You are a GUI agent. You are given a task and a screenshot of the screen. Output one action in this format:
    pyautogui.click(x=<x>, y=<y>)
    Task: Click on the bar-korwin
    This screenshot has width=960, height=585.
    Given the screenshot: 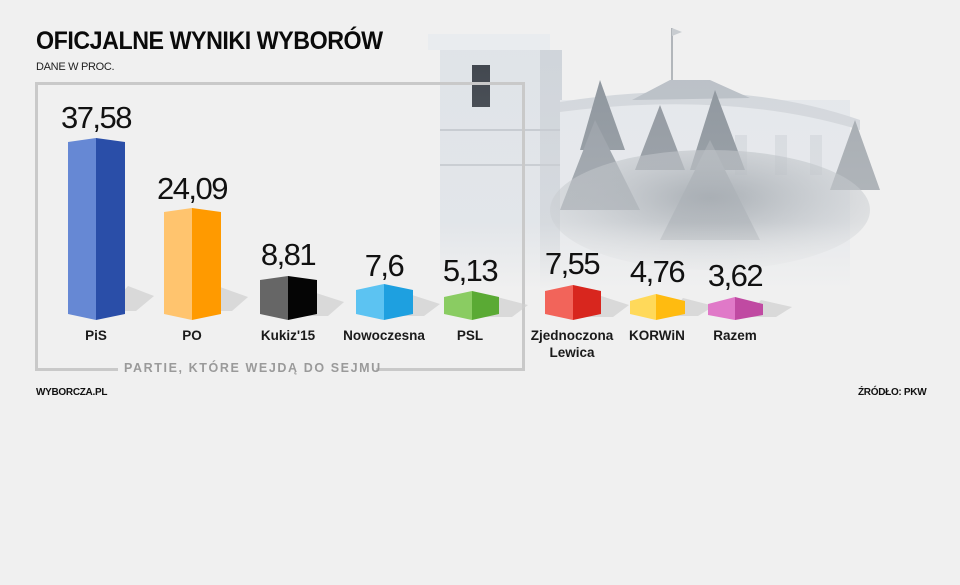 What is the action you would take?
    pyautogui.click(x=672, y=307)
    